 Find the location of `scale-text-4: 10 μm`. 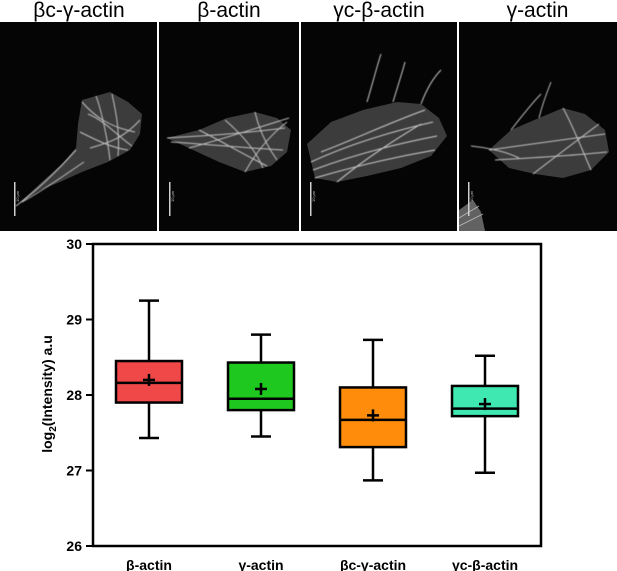

scale-text-4: 10 μm is located at coordinates (471, 196).